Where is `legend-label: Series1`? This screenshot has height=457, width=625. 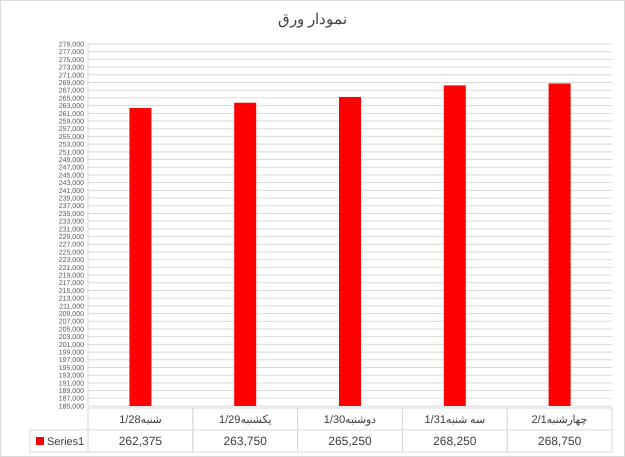
legend-label: Series1 is located at coordinates (65, 442).